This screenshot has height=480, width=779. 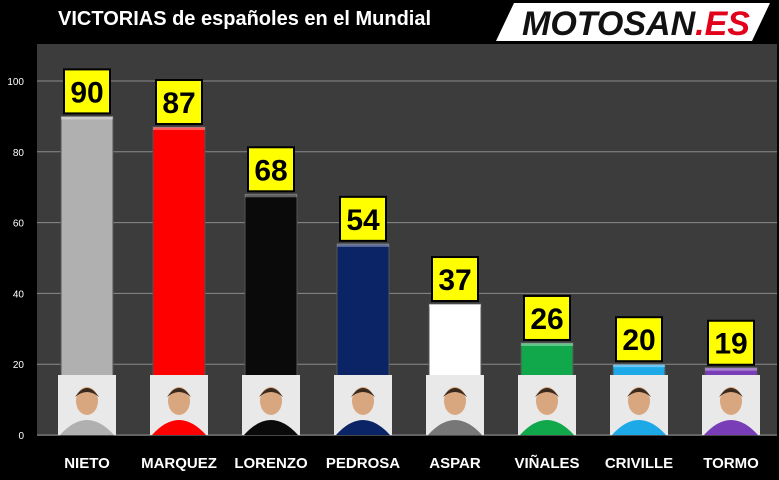 I want to click on y-tick-label: 0, so click(x=21, y=436).